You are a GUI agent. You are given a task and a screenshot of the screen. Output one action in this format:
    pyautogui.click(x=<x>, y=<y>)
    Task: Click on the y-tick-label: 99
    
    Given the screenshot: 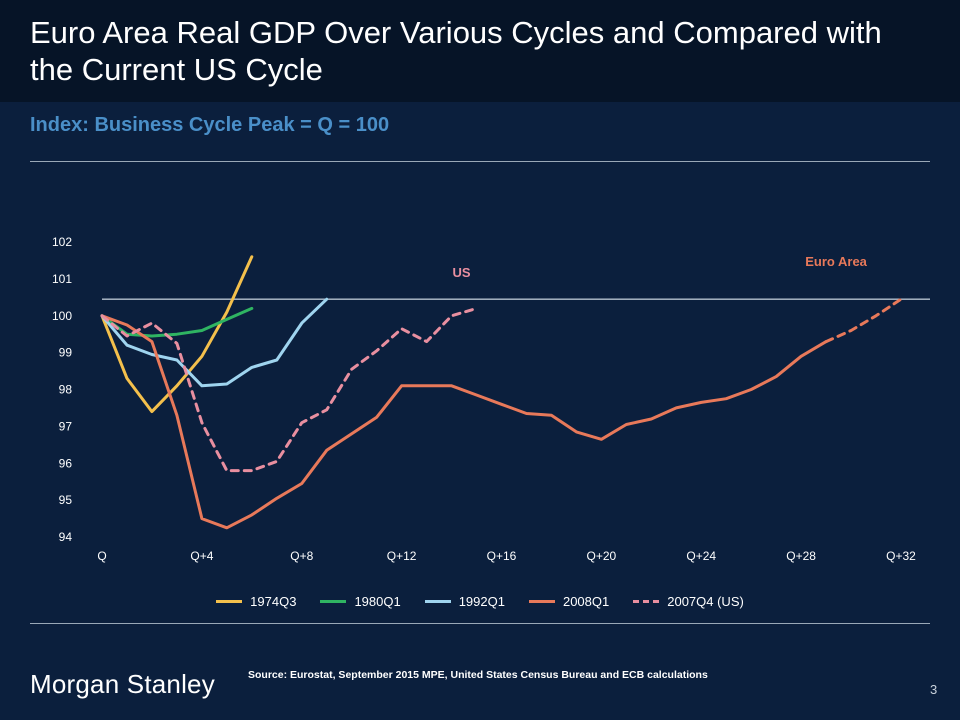 What is the action you would take?
    pyautogui.click(x=66, y=353)
    